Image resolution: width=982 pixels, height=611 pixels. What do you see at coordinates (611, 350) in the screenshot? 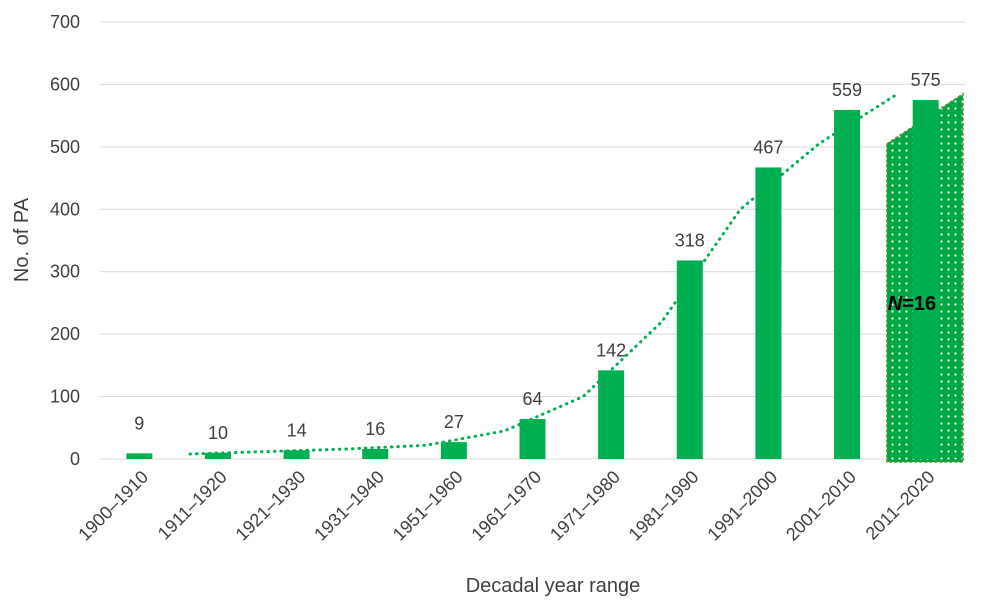
I see `data-label: 142` at bounding box center [611, 350].